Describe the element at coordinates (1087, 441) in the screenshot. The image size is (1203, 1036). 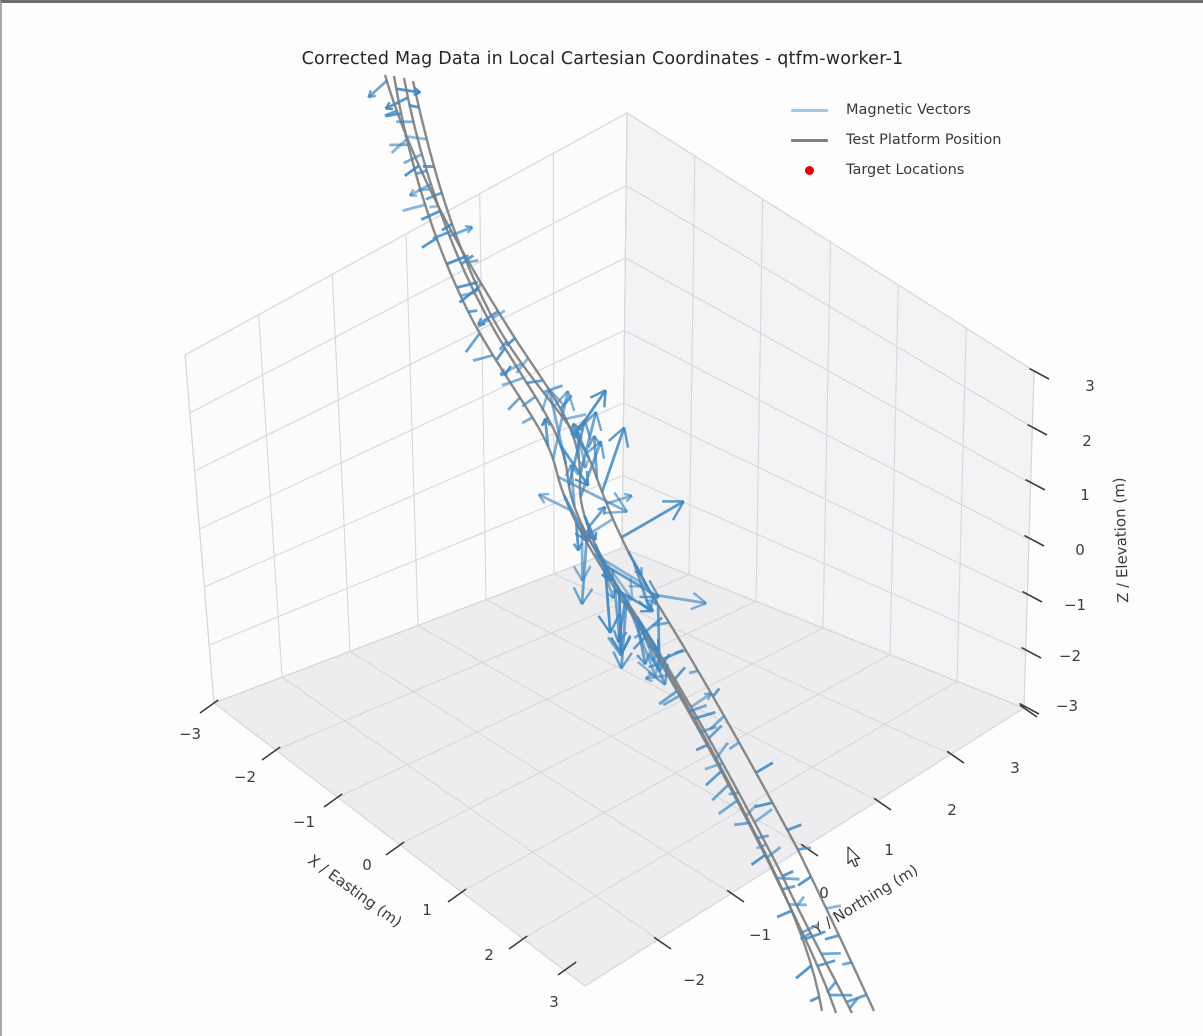
I see `z-tick-label: 2` at that location.